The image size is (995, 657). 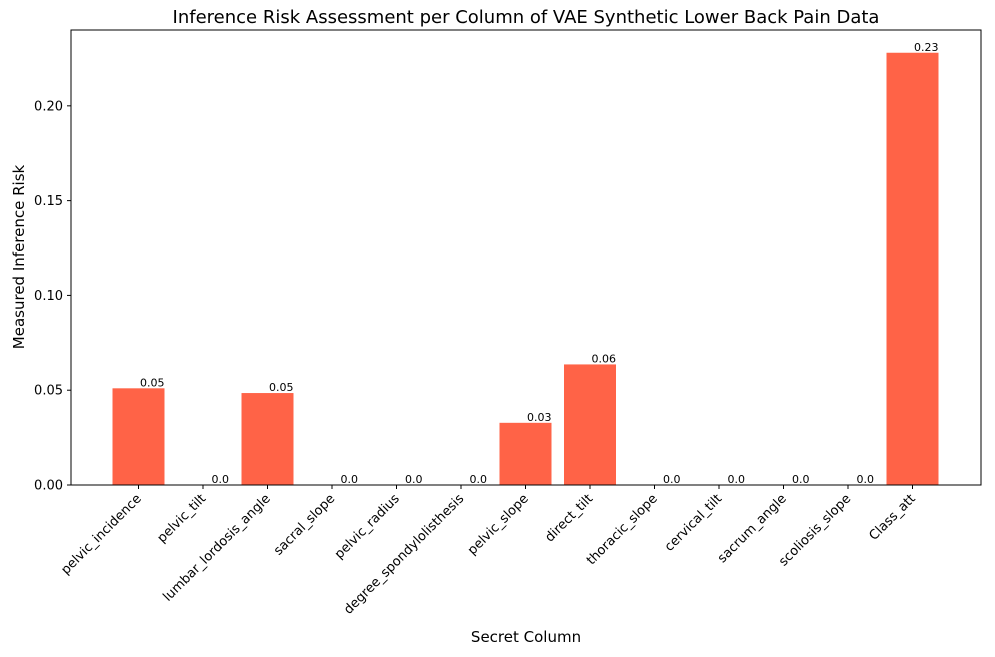 What do you see at coordinates (101, 534) in the screenshot?
I see `x-tick-label: pelvic_incidence` at bounding box center [101, 534].